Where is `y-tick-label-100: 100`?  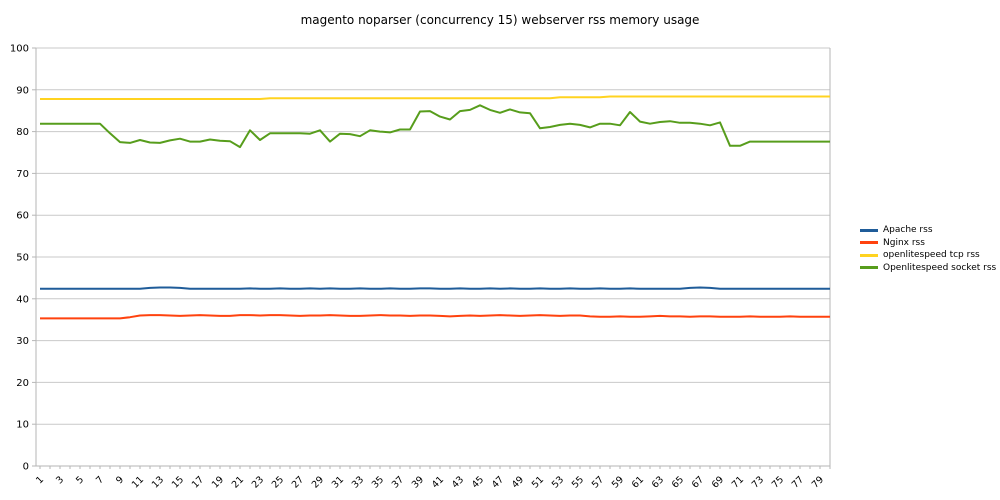 y-tick-label-100: 100 is located at coordinates (19, 49).